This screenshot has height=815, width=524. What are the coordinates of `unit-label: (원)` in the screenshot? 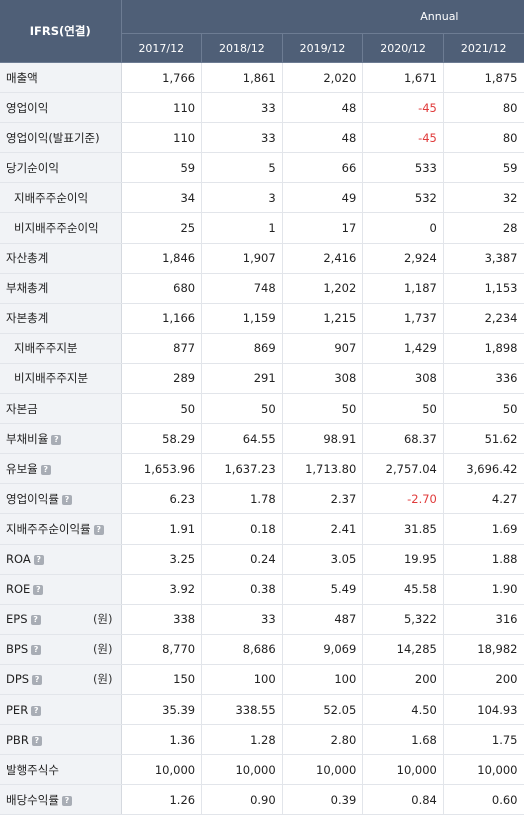 It's located at (102, 649).